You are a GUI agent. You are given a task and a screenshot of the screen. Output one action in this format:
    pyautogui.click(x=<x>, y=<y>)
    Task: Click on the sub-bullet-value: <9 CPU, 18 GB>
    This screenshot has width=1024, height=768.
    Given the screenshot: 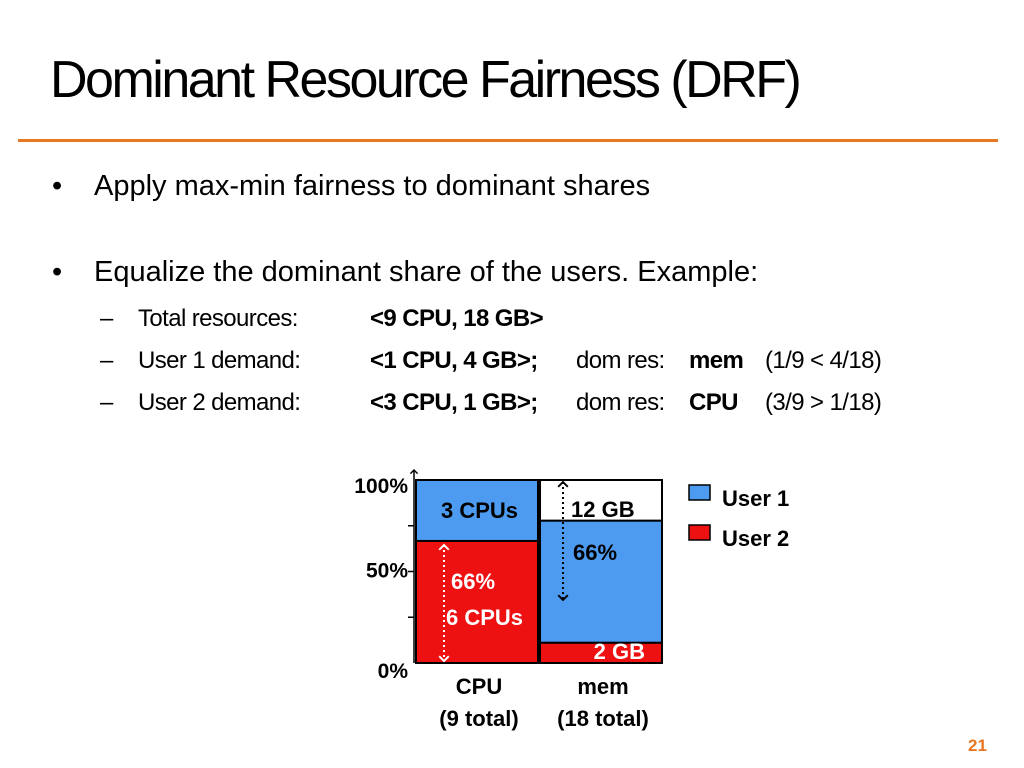 What is the action you would take?
    pyautogui.click(x=457, y=318)
    